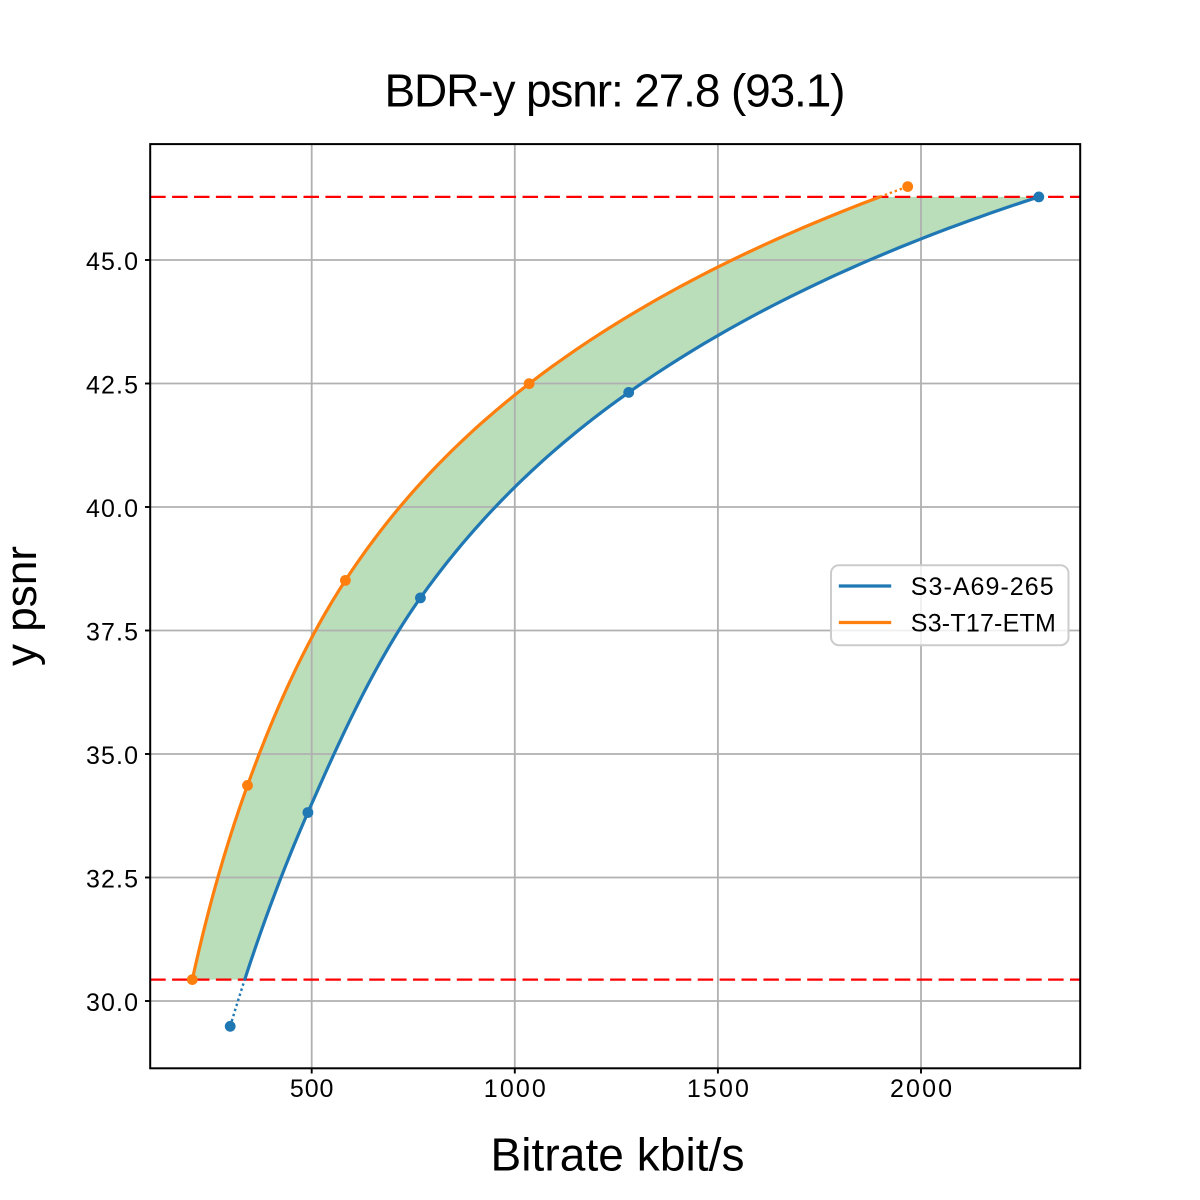  I want to click on svg-text: 37.5, so click(112, 633).